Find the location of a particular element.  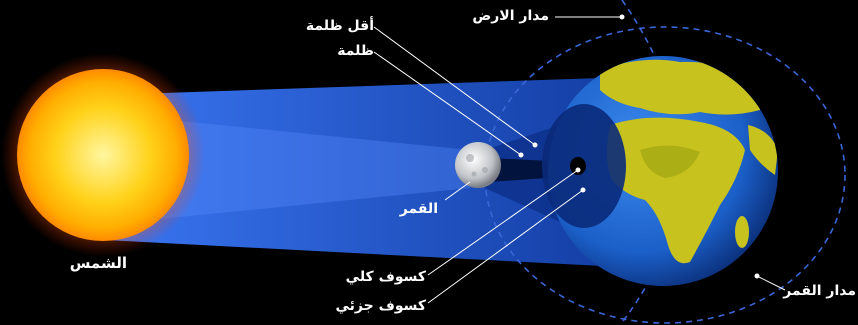

leader-total is located at coordinates (503, 222).